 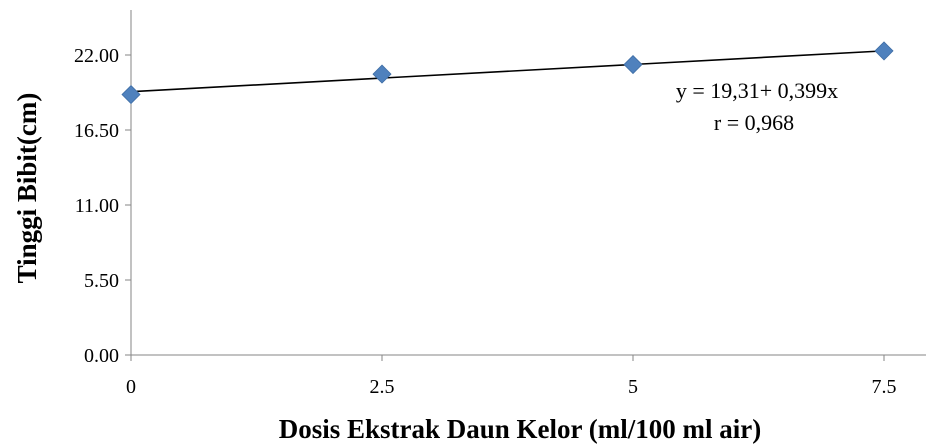 What do you see at coordinates (511, 376) in the screenshot?
I see `x-axis-ticks: 0 2.5 5 7.5` at bounding box center [511, 376].